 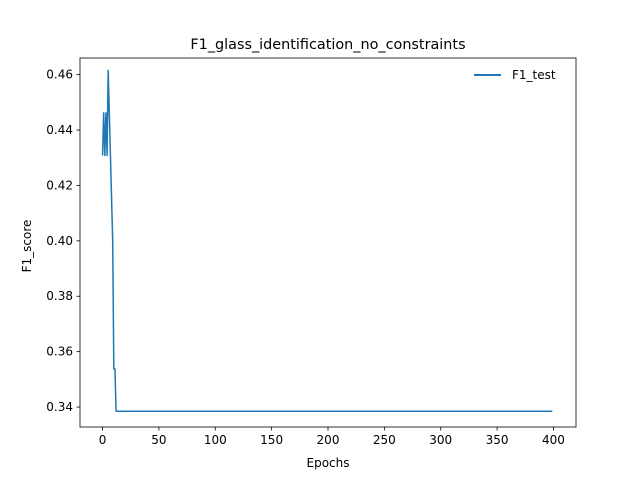 I want to click on x-tick-label: 250, so click(x=384, y=440).